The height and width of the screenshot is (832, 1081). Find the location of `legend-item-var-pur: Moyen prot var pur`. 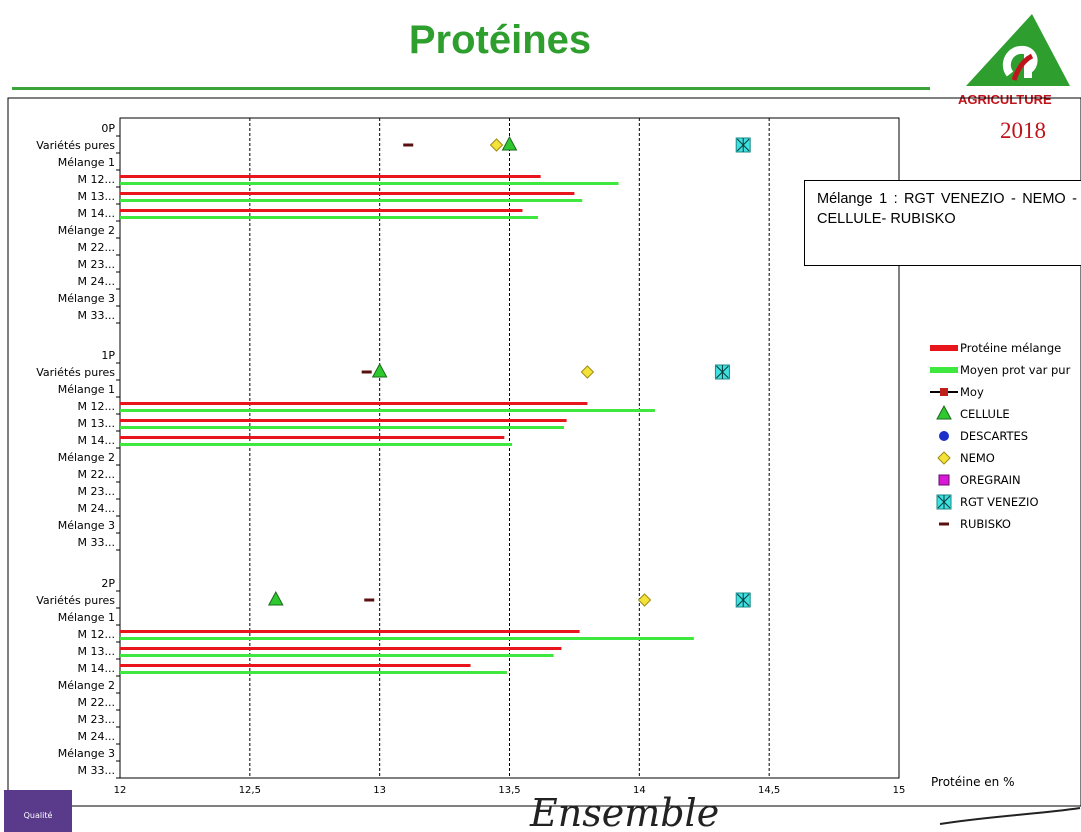

legend-item-var-pur: Moyen prot var pur is located at coordinates (1000, 370).